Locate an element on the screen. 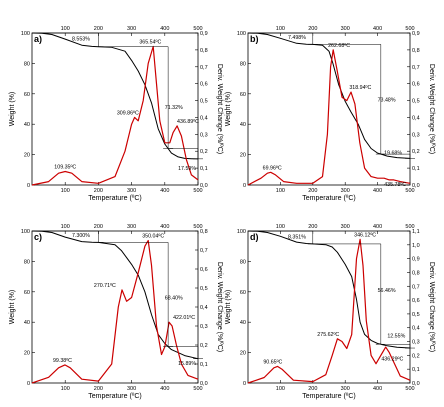 The image size is (444, 407). mass-loss-label: 15.89% is located at coordinates (187, 364).